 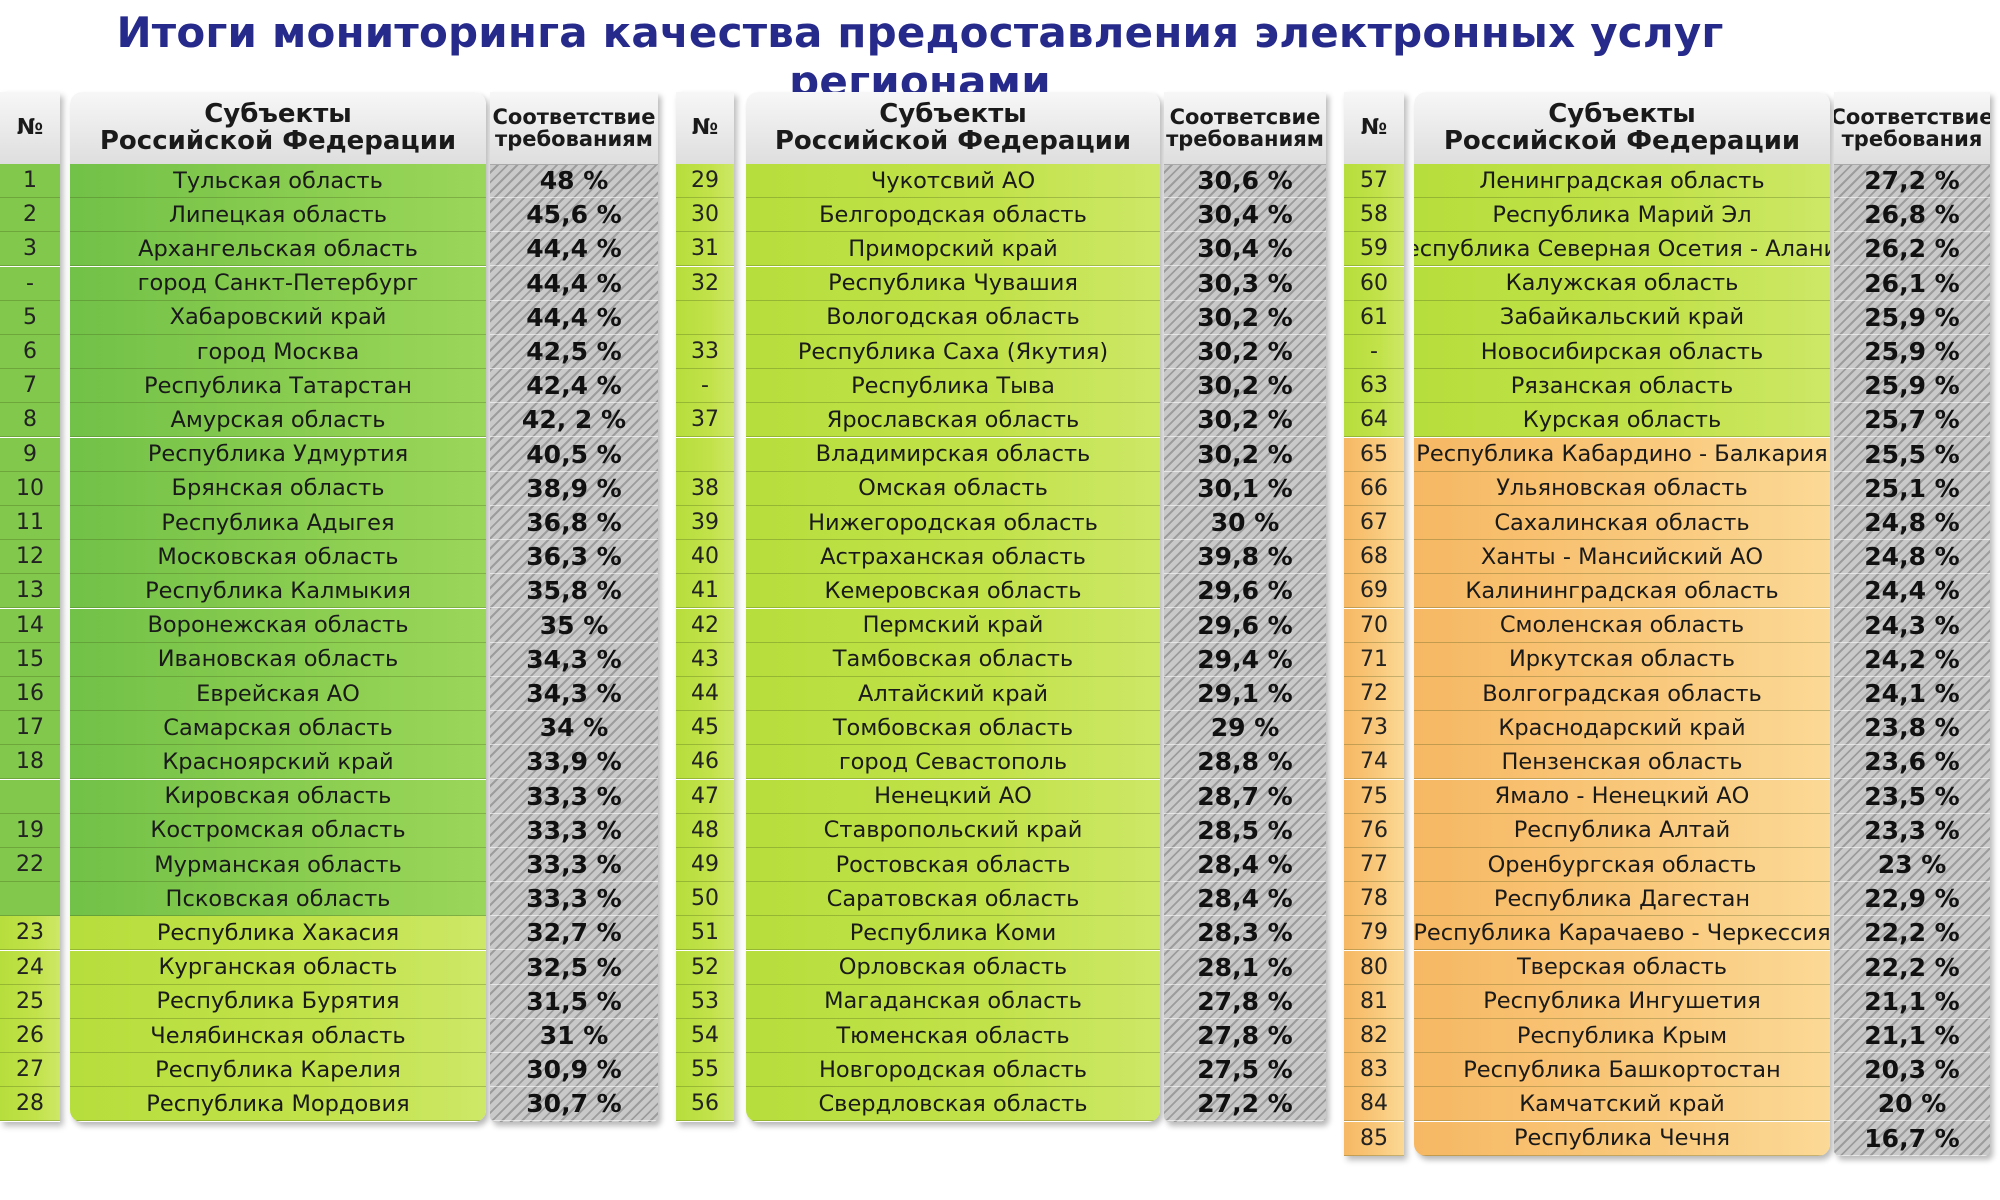 I want to click on row-number: 9, so click(x=30, y=454).